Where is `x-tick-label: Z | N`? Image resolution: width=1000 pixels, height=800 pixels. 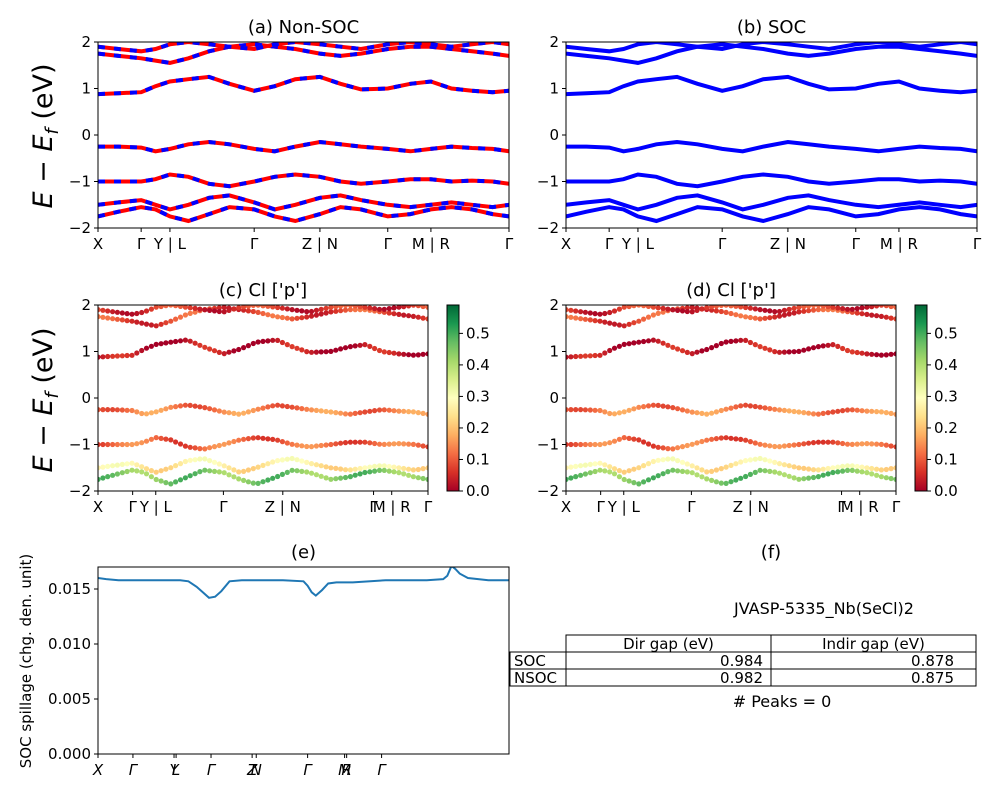
x-tick-label: Z | N is located at coordinates (283, 507).